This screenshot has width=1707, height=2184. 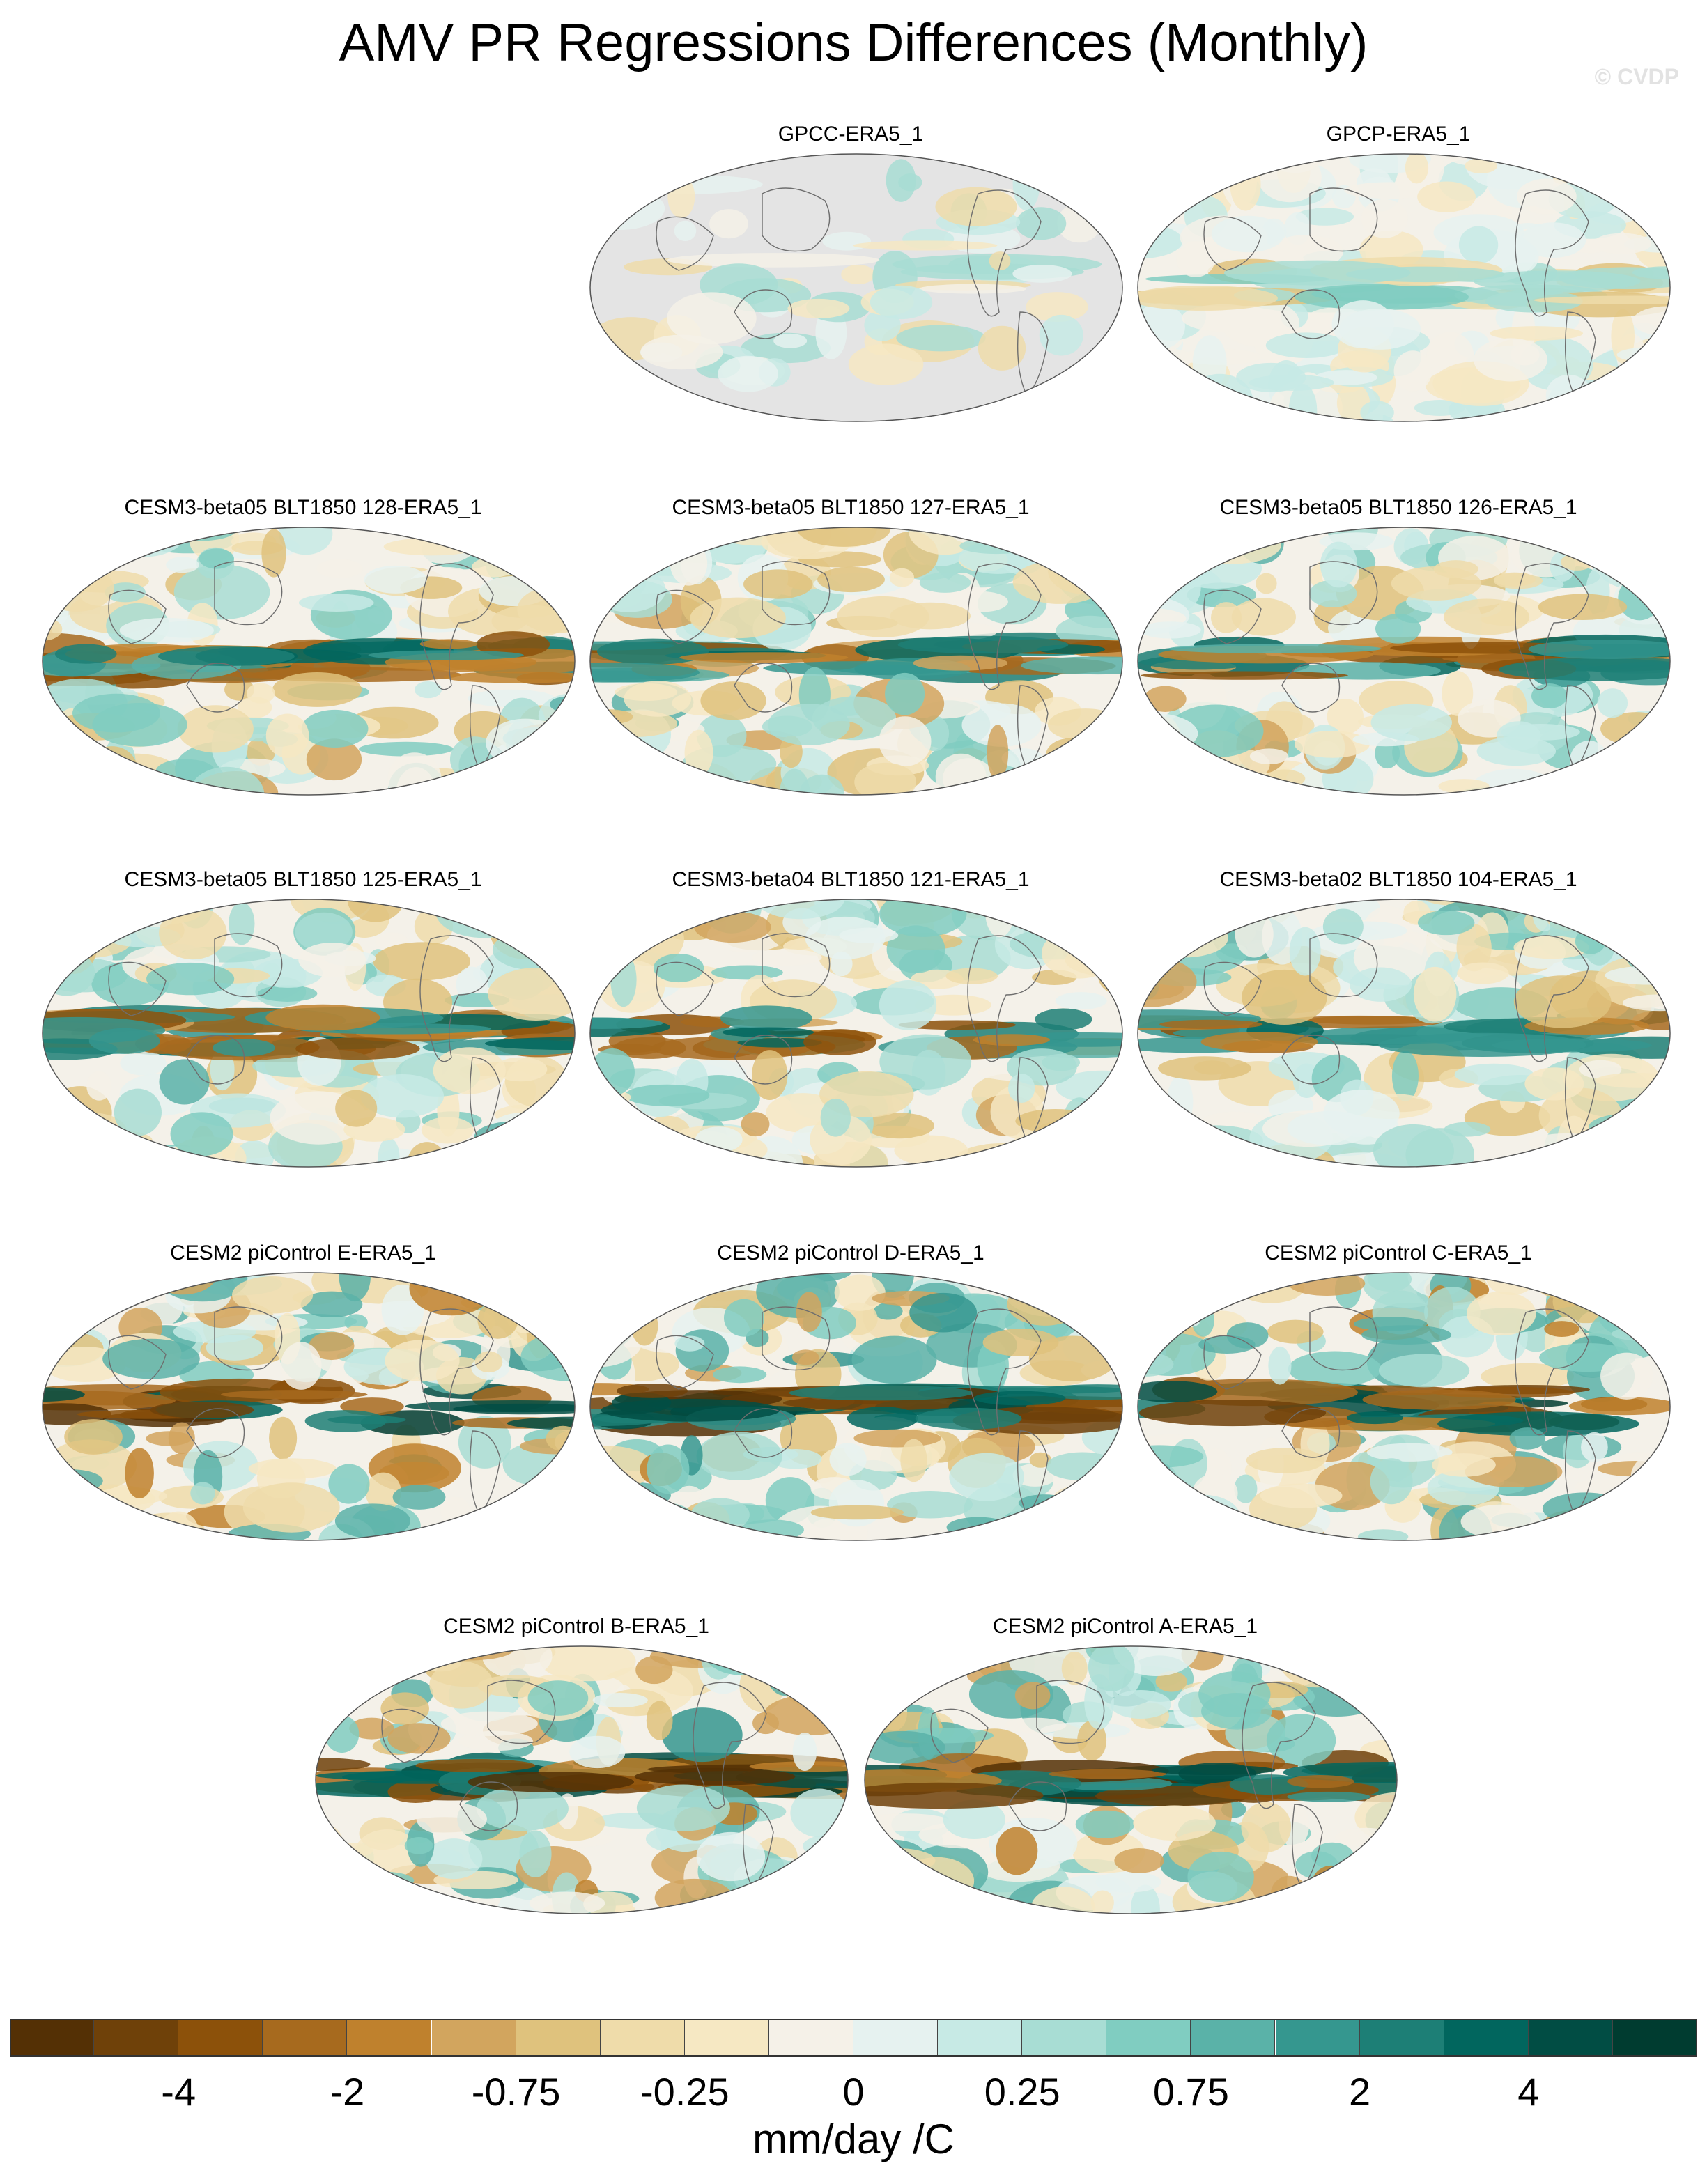 I want to click on map-panel: CESM3-beta05 BLT1850 127-ERA5_1, so click(x=853, y=666).